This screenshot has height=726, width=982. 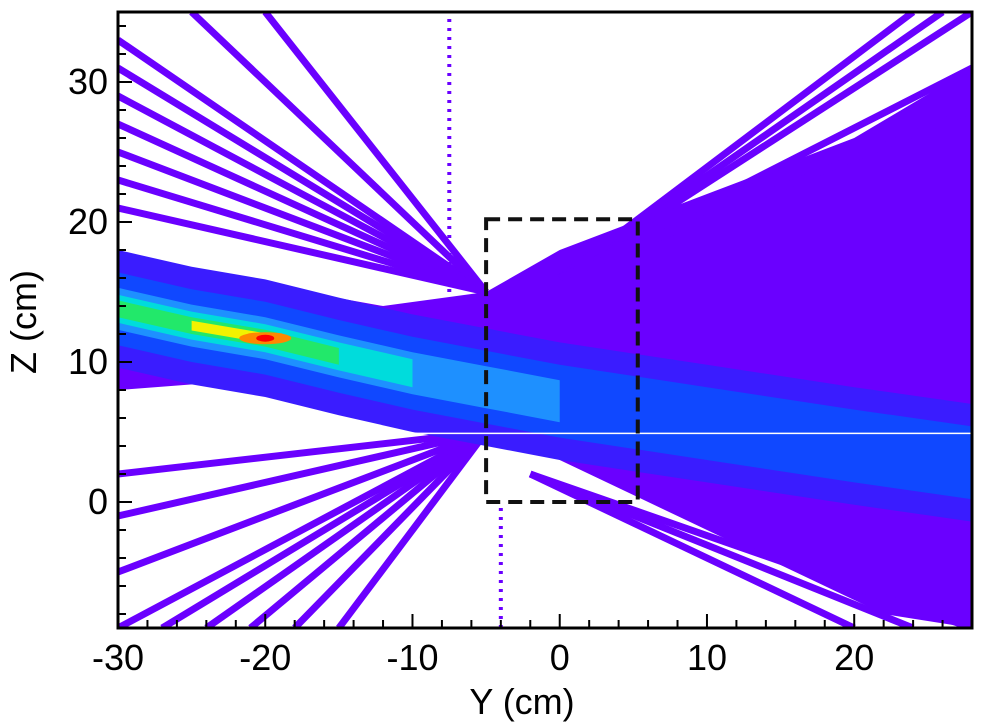 What do you see at coordinates (88, 81) in the screenshot?
I see `y-tick-label: 30` at bounding box center [88, 81].